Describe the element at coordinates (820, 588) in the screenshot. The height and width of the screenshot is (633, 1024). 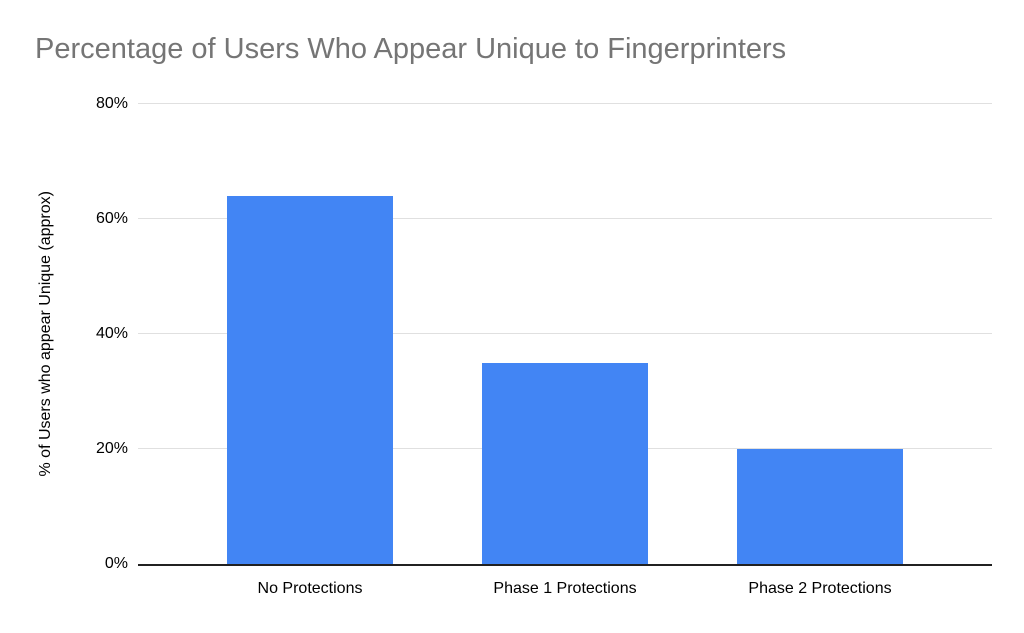
I see `x-tick-label-phase-2-protections: Phase 2 Protections` at that location.